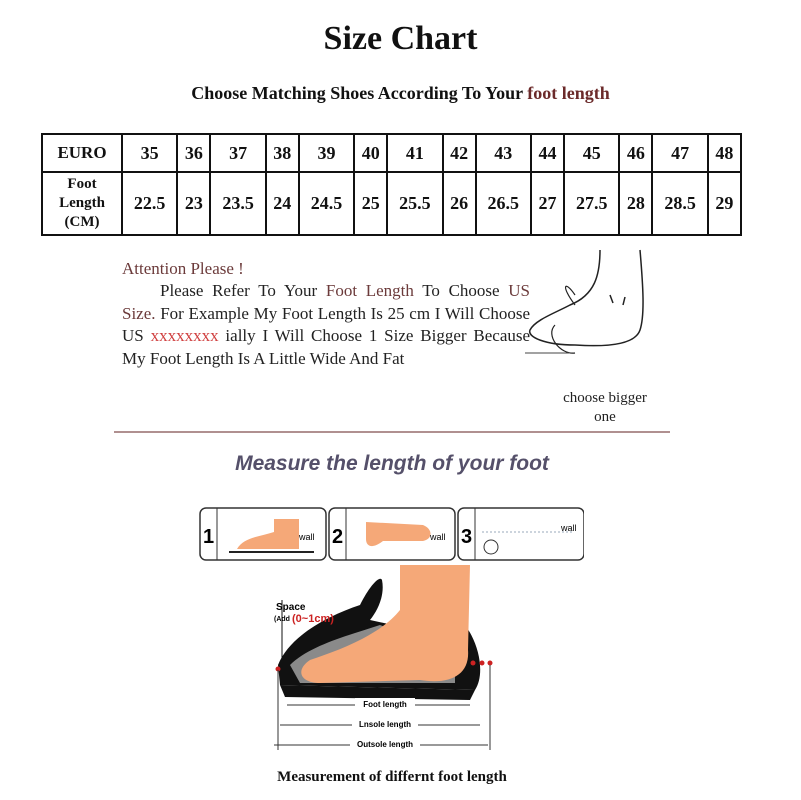 The height and width of the screenshot is (800, 801). I want to click on euro-size-cell: 43, so click(503, 153).